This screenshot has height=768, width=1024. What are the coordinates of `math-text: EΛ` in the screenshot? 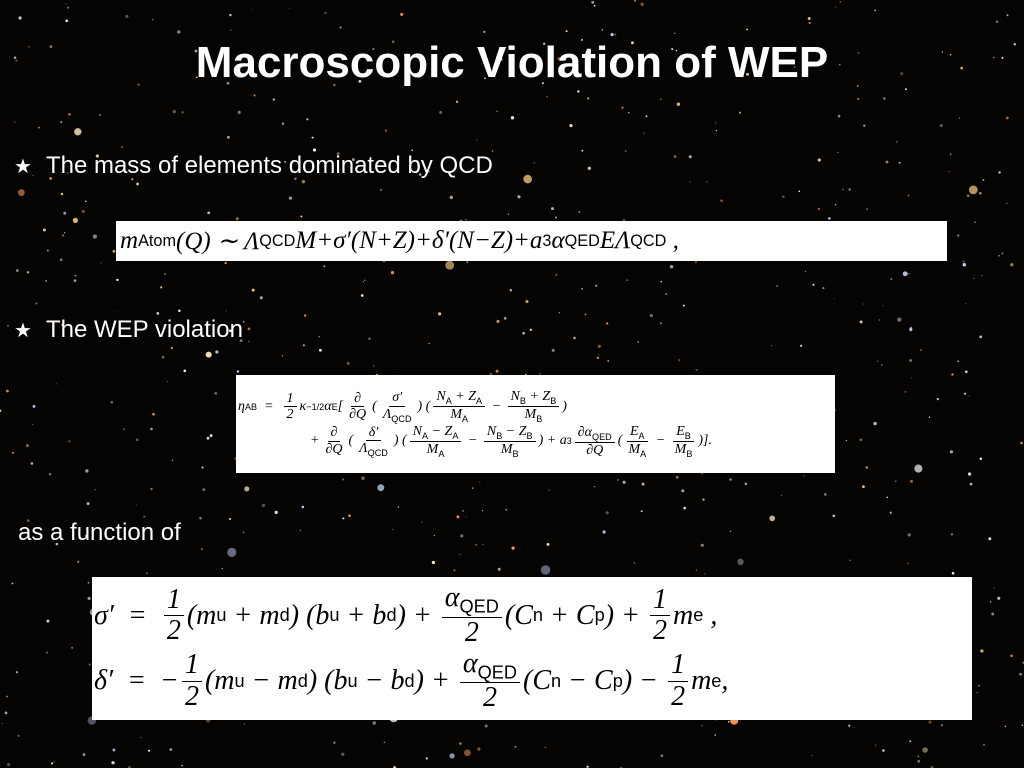 It's located at (615, 240).